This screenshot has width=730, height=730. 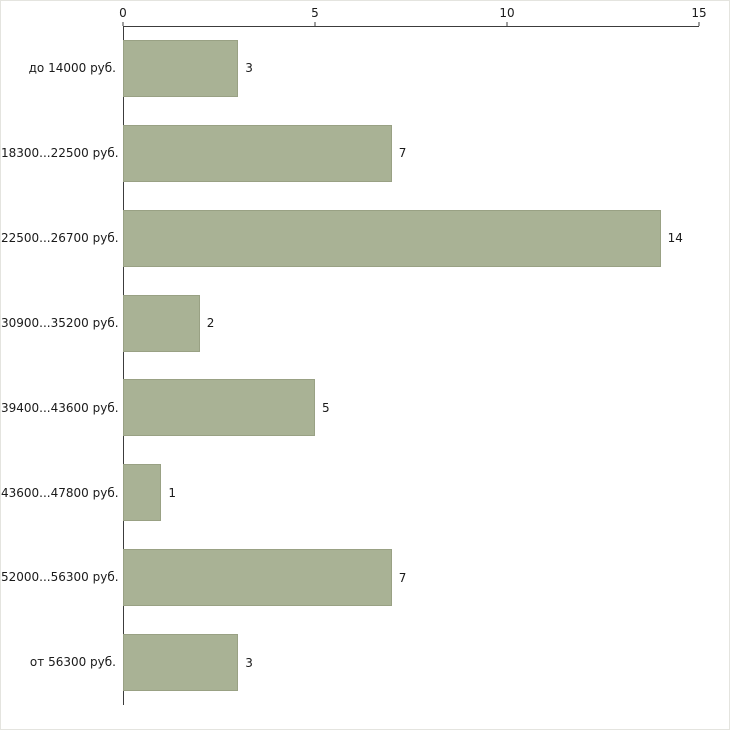 I want to click on x-tick-label: 5, so click(x=315, y=13).